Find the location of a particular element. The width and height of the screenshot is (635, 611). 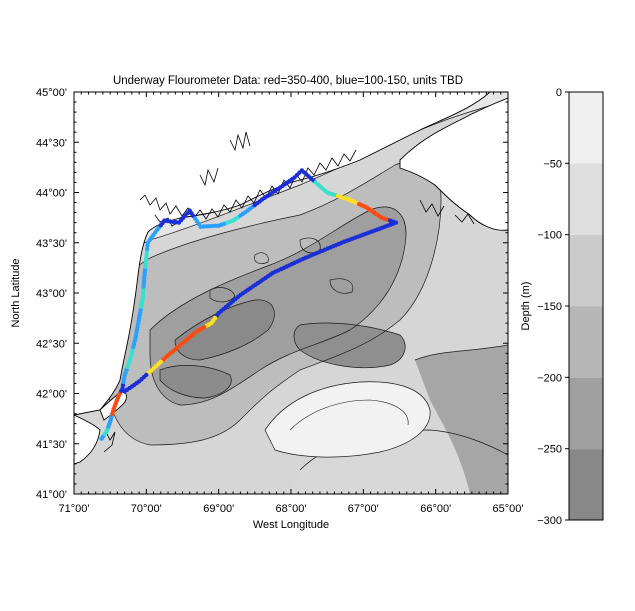

x-tick-label: 68°00' is located at coordinates (291, 509).